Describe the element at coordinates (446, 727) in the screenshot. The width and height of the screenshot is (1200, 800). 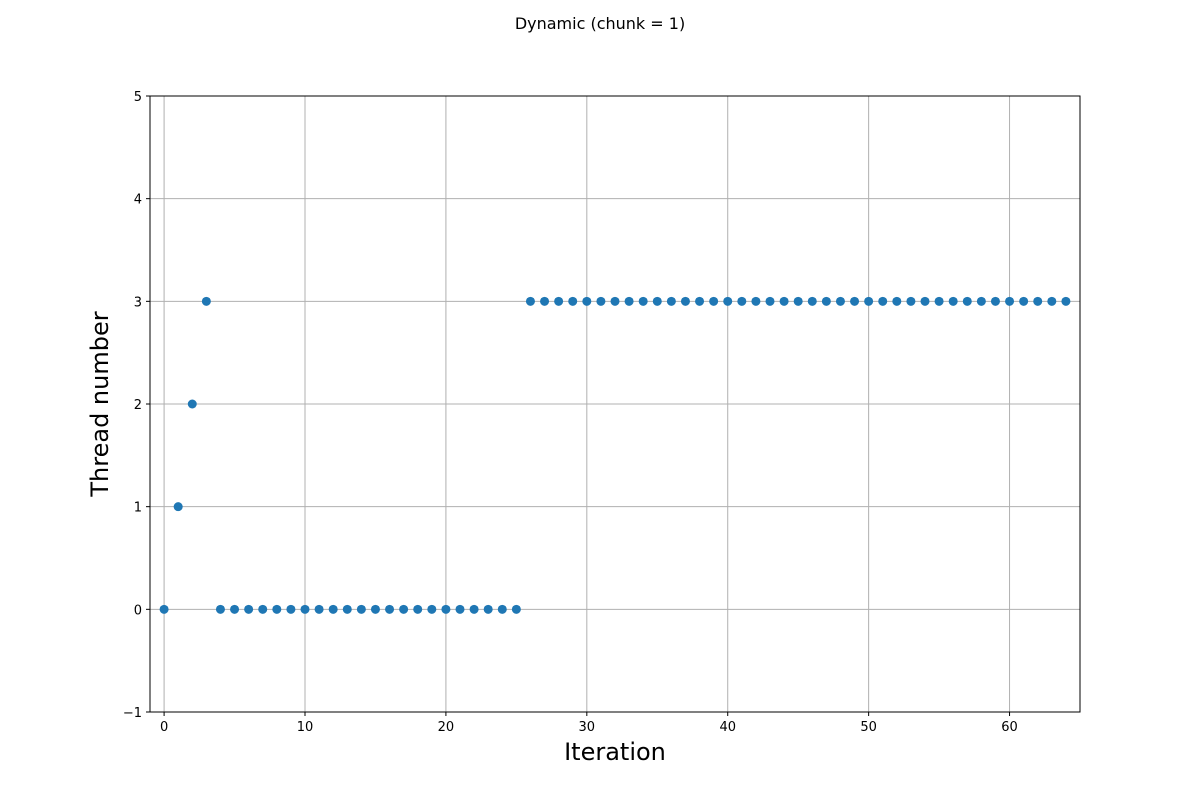
I see `x-tick-label: 20` at that location.